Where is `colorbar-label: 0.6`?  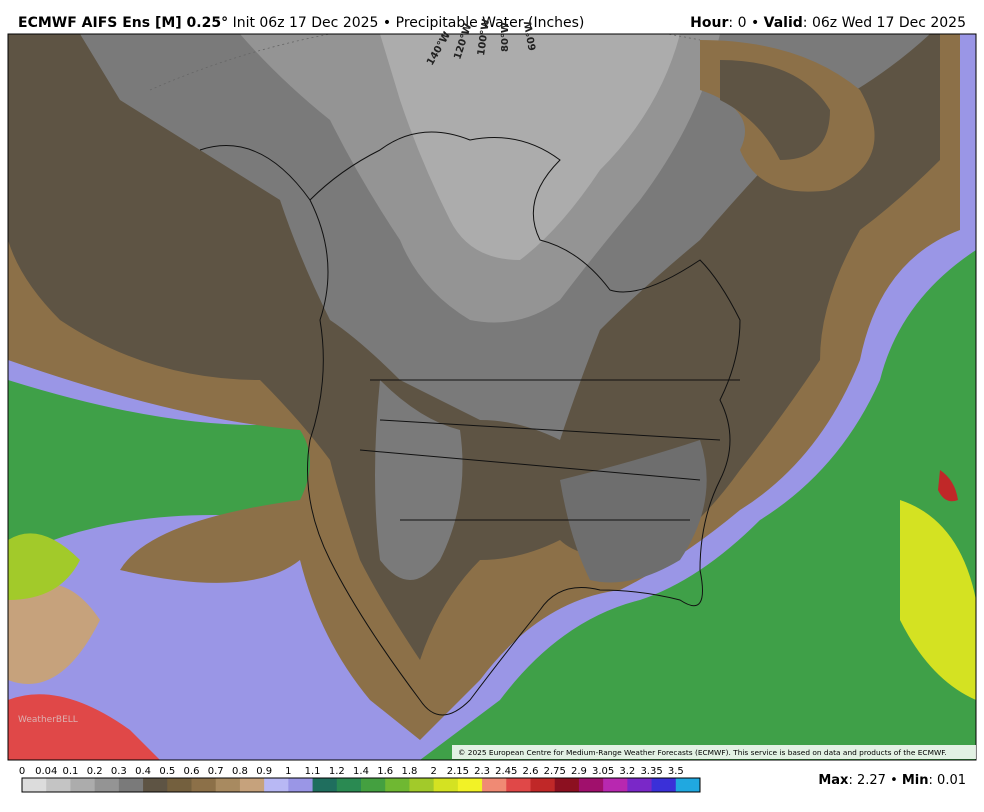
colorbar-label: 0.6 is located at coordinates (192, 771).